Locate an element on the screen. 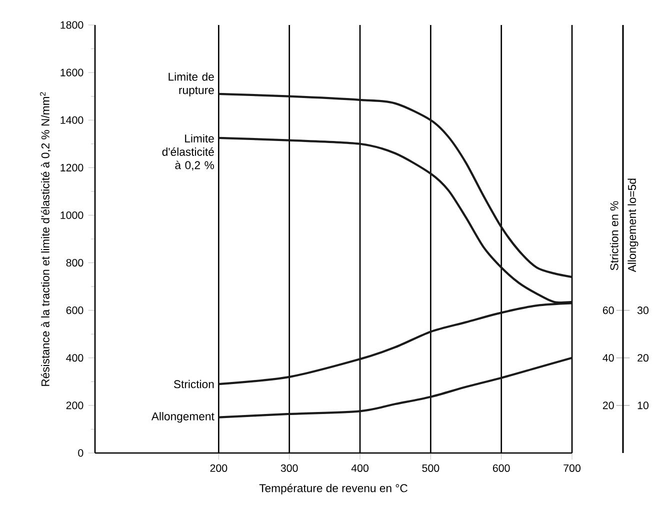  x-tick-label: 600 is located at coordinates (501, 468).